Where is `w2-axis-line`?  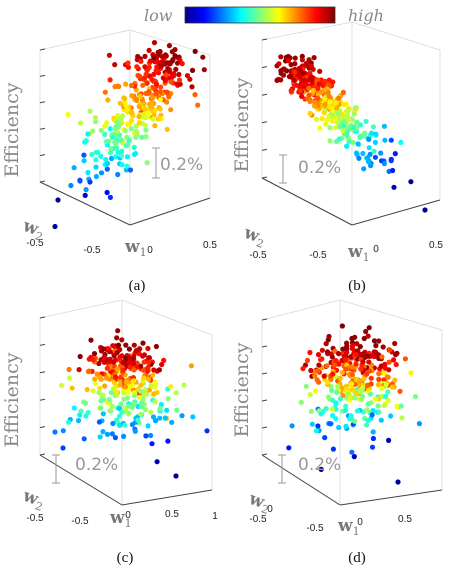 w2-axis-line is located at coordinates (301, 480).